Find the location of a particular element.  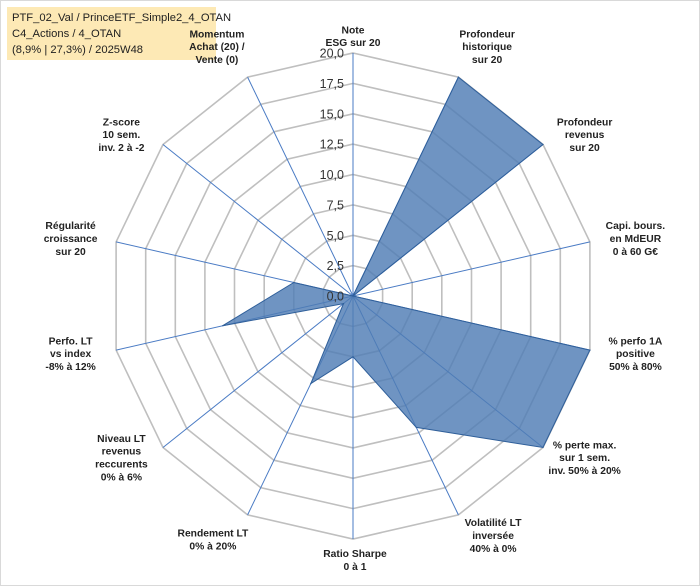

axis-label-12-line-2: inv. 2 à -2 is located at coordinates (121, 148).